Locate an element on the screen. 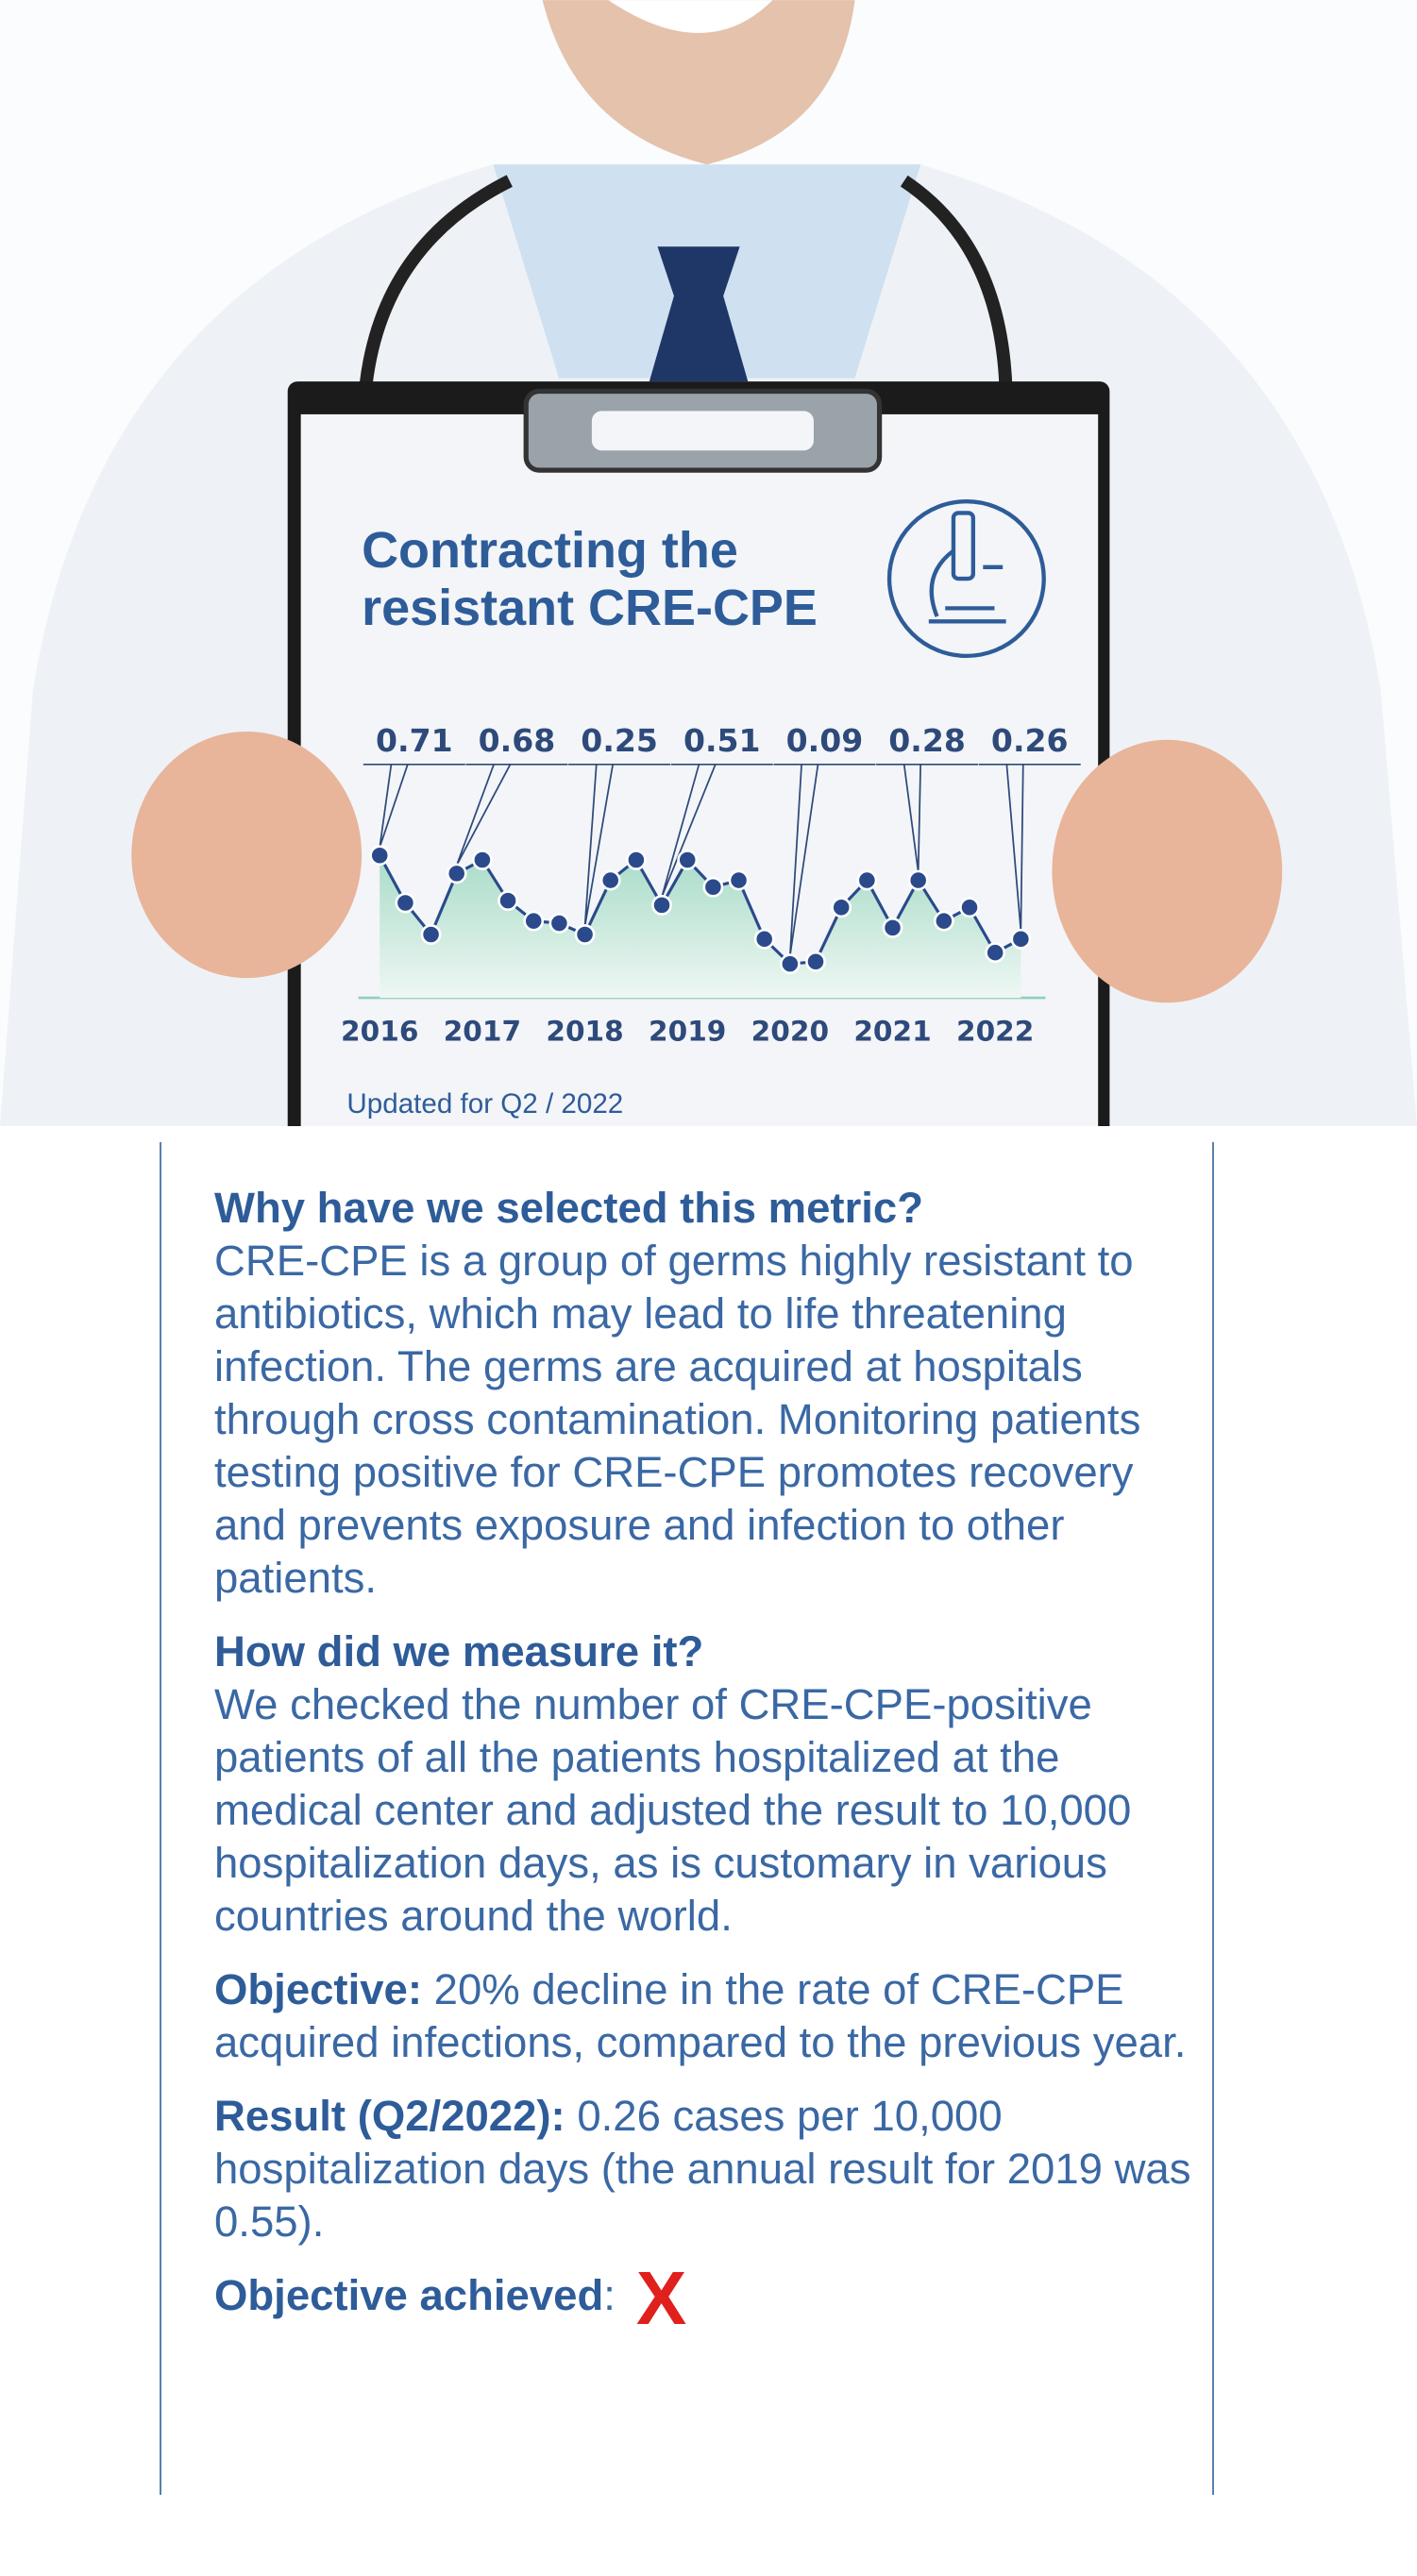  updated-note: Updated for Q2 / 2022 is located at coordinates (484, 1104).